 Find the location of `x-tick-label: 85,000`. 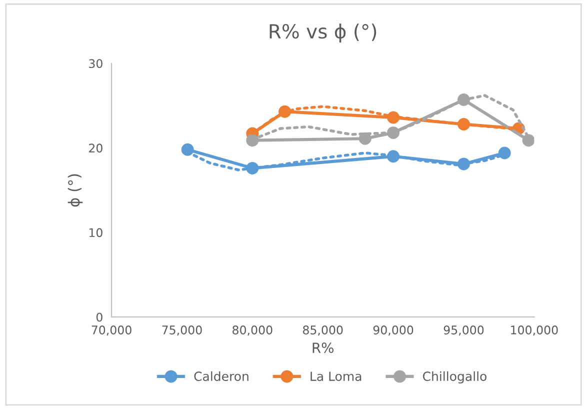

x-tick-label: 85,000 is located at coordinates (322, 331).